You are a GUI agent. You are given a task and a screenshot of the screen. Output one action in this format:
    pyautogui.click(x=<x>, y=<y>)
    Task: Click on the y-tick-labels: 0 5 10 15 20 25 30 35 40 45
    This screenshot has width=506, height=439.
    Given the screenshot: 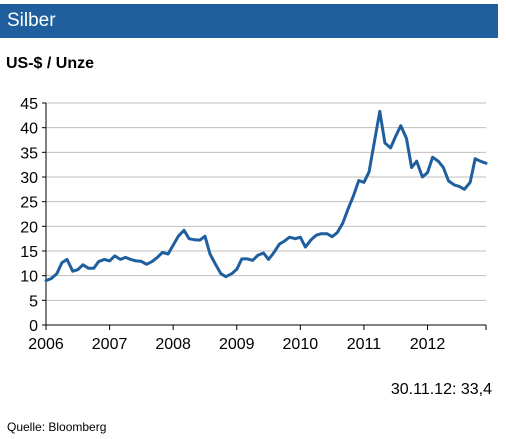 What is the action you would take?
    pyautogui.click(x=29, y=215)
    